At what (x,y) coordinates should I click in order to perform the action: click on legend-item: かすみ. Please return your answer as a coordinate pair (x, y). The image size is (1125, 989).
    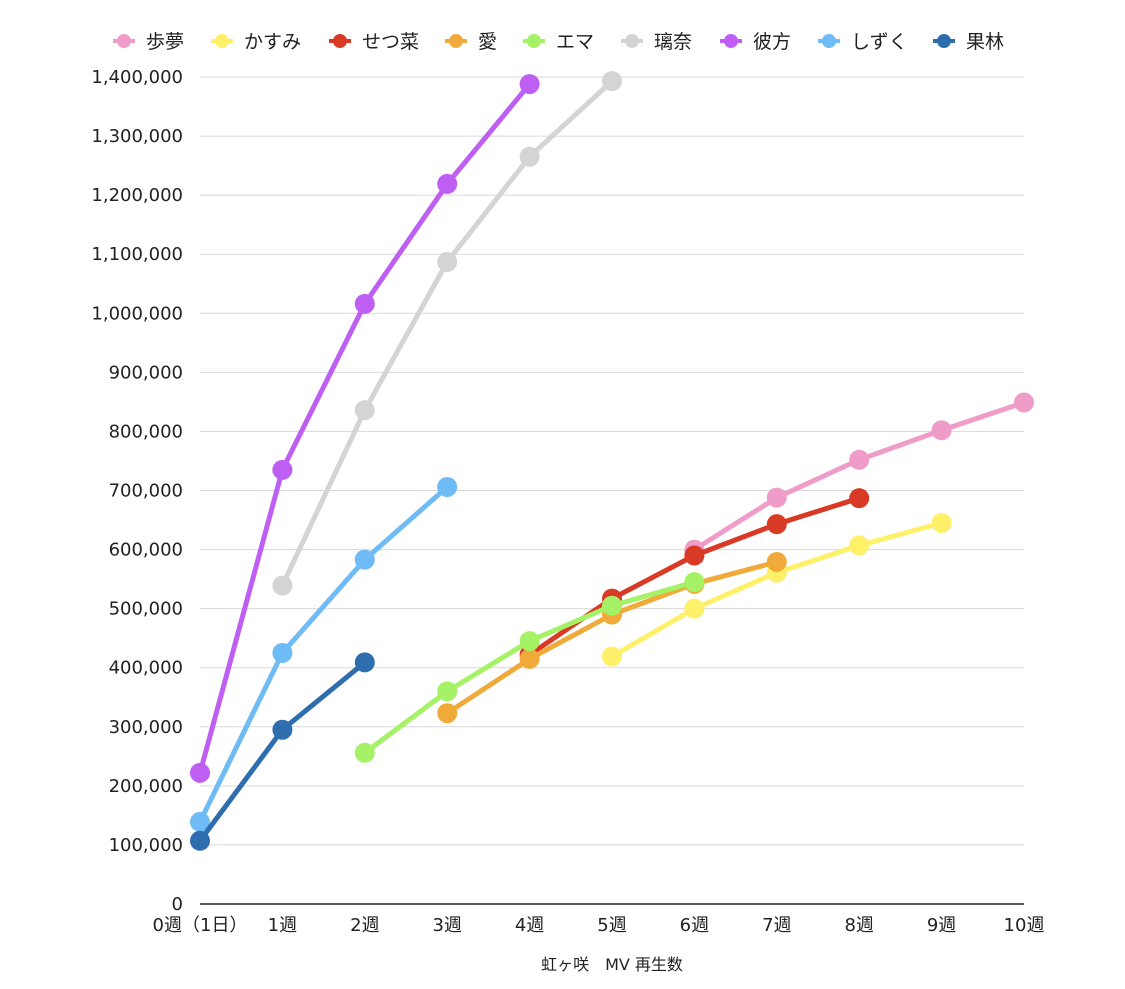
    Looking at the image, I should click on (256, 42).